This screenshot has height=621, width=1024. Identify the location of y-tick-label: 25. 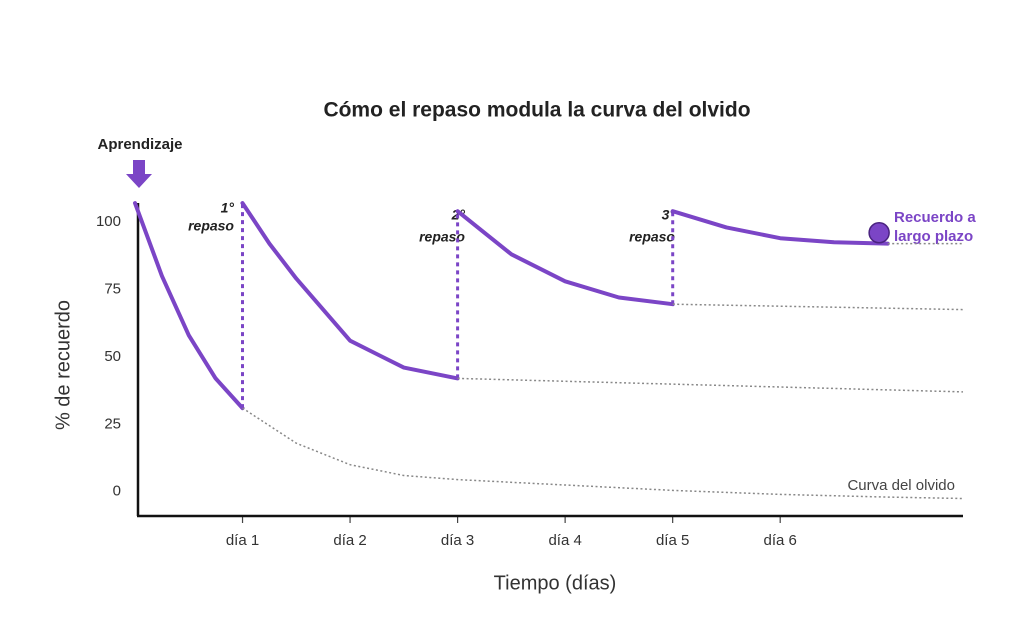
(112, 423).